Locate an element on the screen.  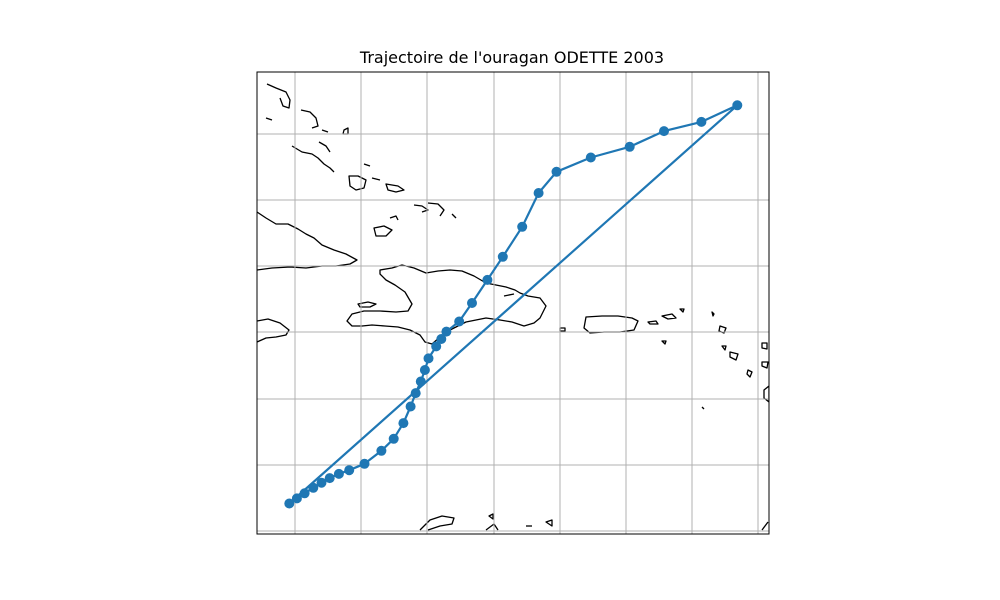
small-island-b is located at coordinates (664, 342).